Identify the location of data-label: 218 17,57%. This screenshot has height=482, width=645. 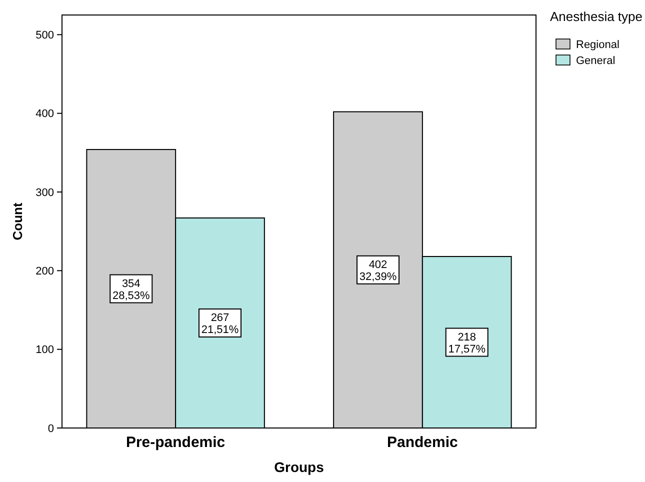
(467, 343).